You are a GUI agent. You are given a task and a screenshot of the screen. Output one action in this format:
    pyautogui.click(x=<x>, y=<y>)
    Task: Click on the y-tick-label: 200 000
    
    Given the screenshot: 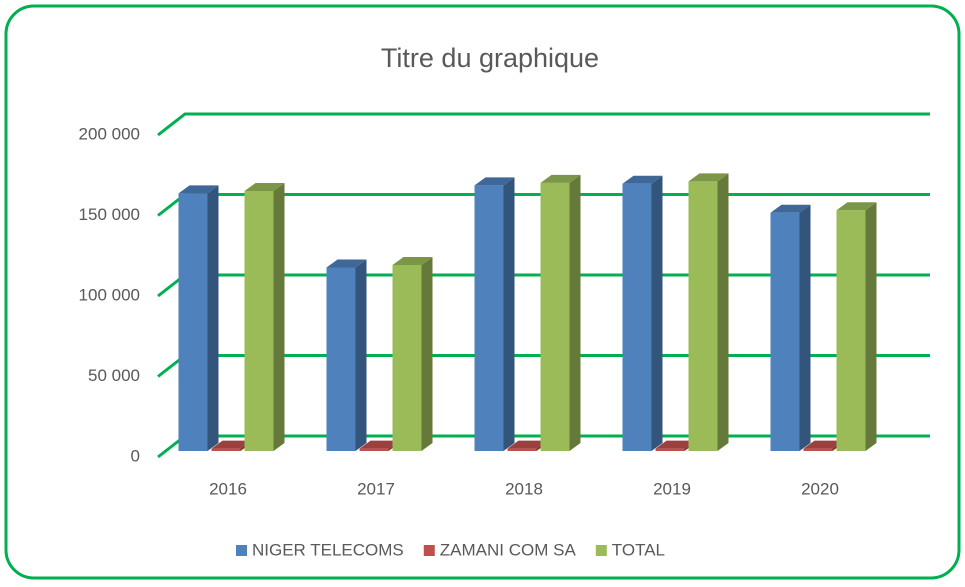 What is the action you would take?
    pyautogui.click(x=109, y=133)
    